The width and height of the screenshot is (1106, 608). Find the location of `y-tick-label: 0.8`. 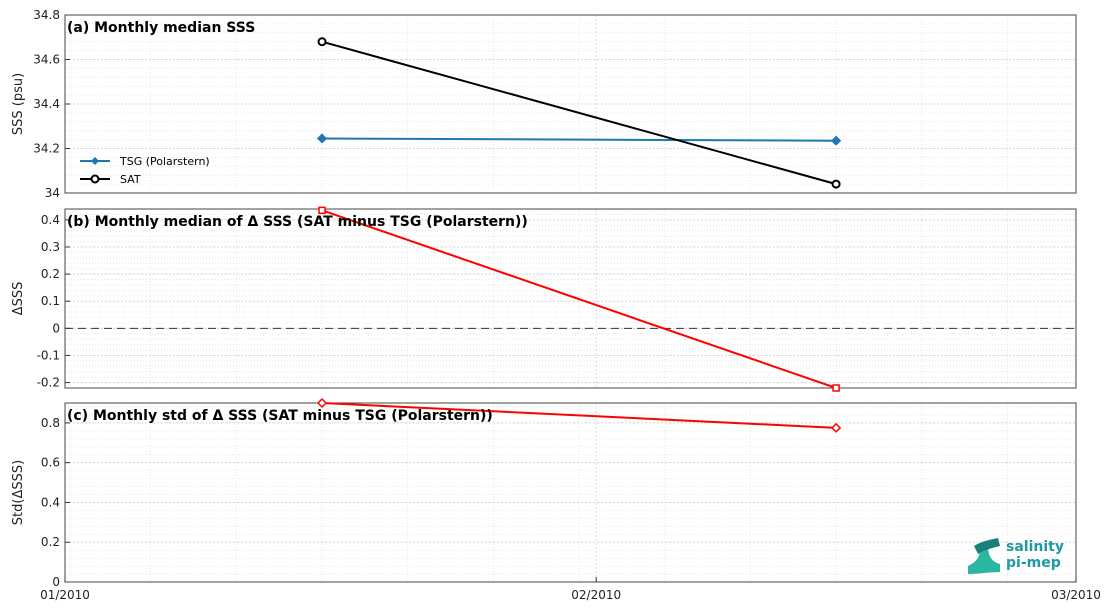

y-tick-label: 0.8 is located at coordinates (50, 423).